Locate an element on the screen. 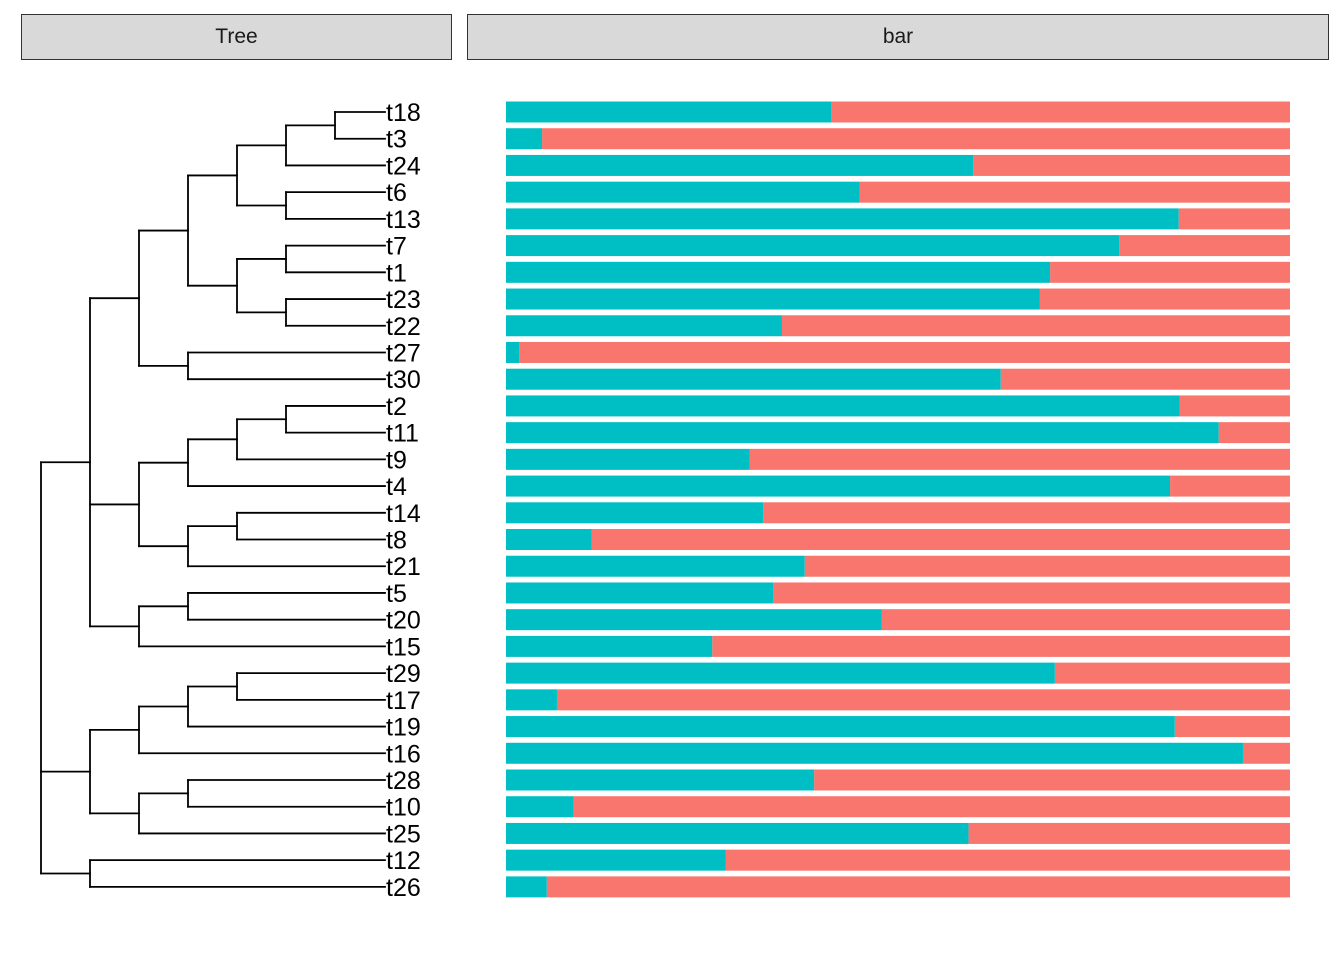 Image resolution: width=1344 pixels, height=960 pixels. tip-label-t25: t25 is located at coordinates (403, 834).